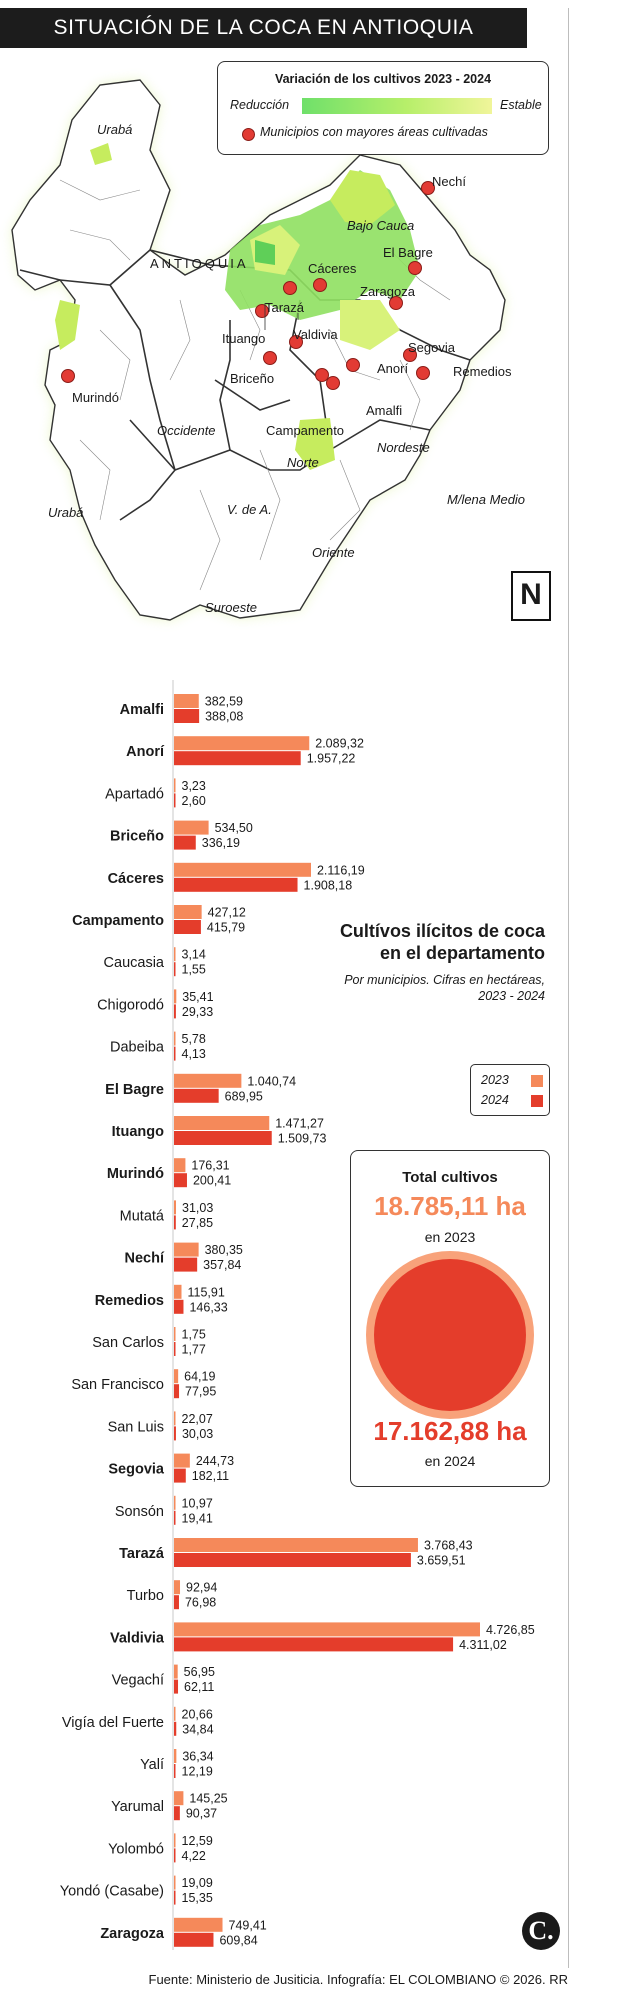 This screenshot has width=619, height=2000. I want to click on page-divider, so click(568, 988).